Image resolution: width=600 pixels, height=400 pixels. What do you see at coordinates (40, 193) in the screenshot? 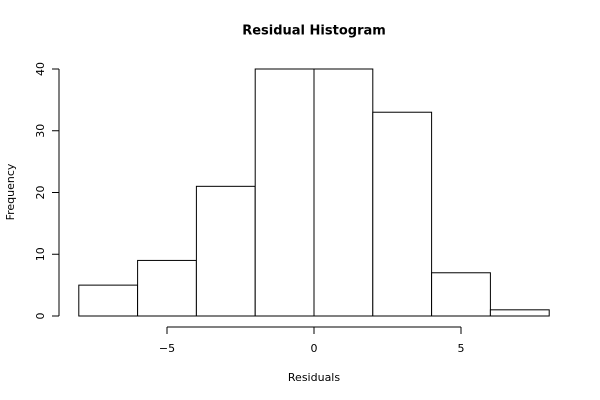
I see `y-tick-label: 20` at bounding box center [40, 193].